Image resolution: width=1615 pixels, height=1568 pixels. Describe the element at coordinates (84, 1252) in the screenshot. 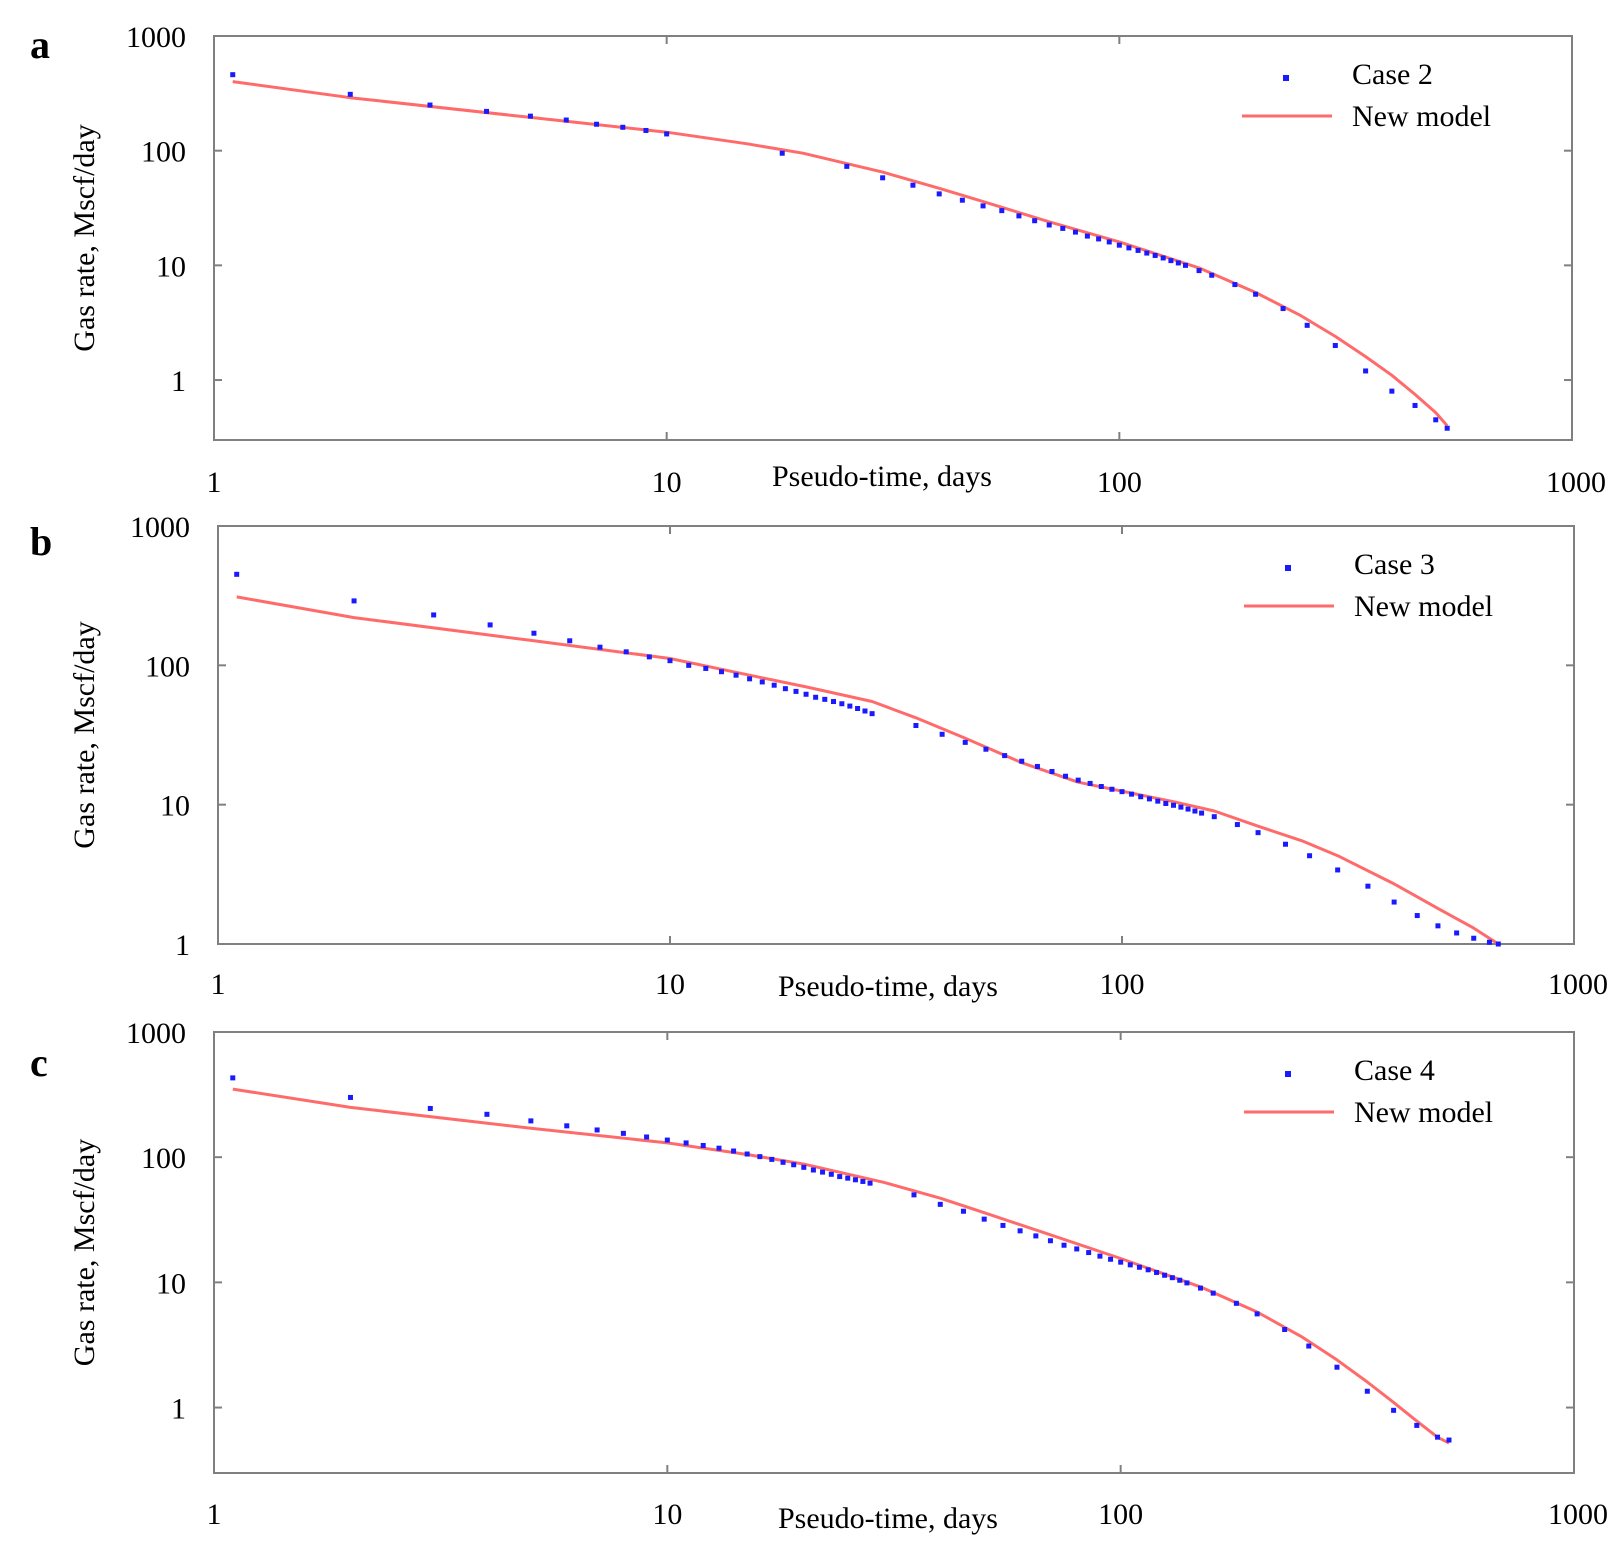

I see `y-axis-label: Gas rate, Mscf/day` at that location.